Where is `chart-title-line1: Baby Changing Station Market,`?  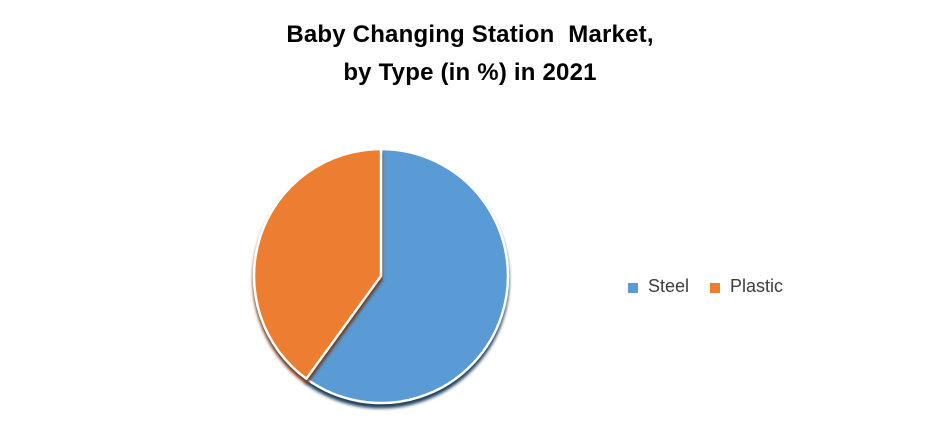
chart-title-line1: Baby Changing Station Market, is located at coordinates (470, 34).